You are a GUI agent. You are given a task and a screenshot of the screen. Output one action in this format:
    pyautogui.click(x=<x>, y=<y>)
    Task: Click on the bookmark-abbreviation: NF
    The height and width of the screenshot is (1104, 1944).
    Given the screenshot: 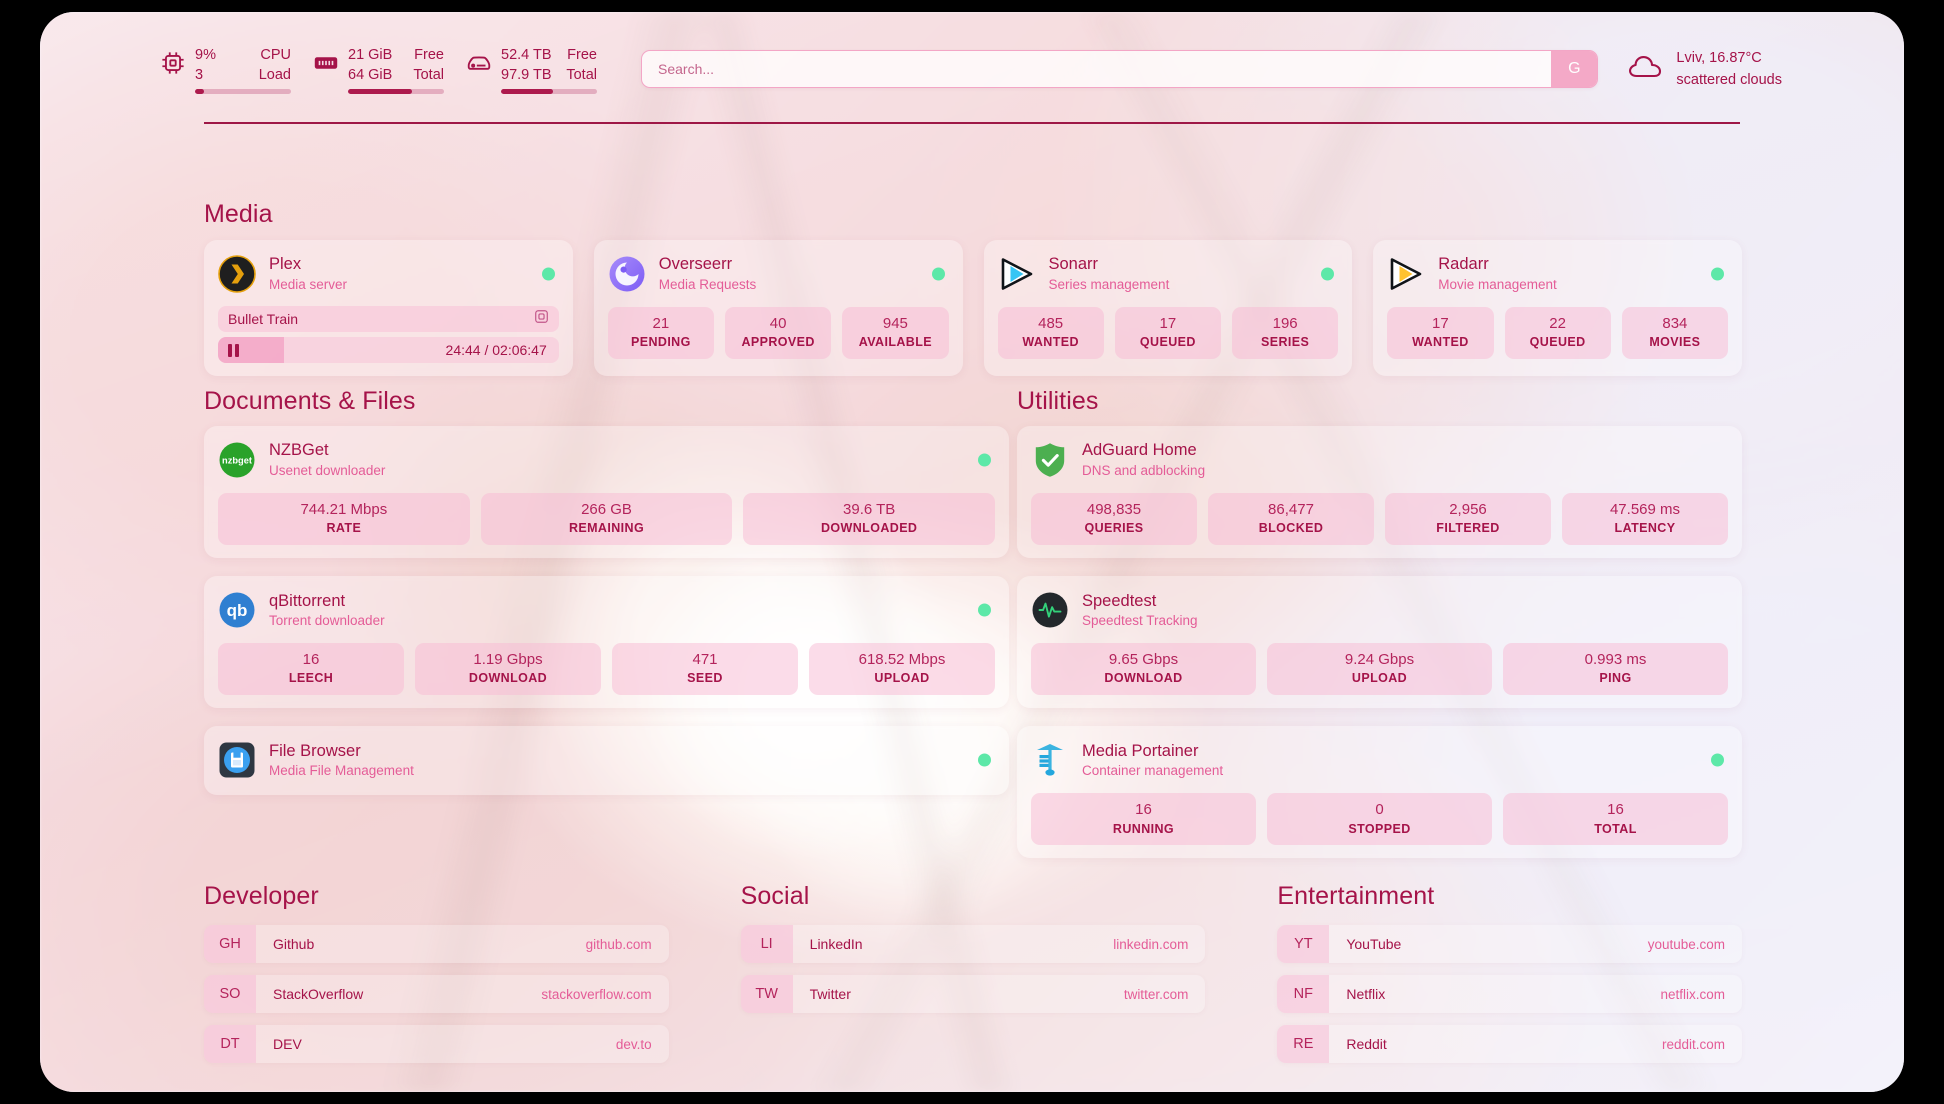 What is the action you would take?
    pyautogui.click(x=1303, y=994)
    